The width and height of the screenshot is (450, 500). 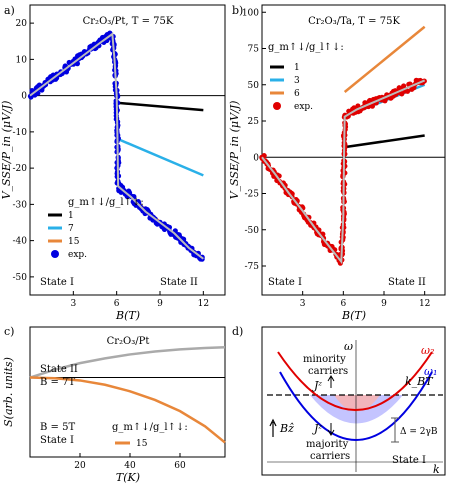 What do you see at coordinates (286, 428) in the screenshot?
I see `b-field-label: Bẑ` at bounding box center [286, 428].